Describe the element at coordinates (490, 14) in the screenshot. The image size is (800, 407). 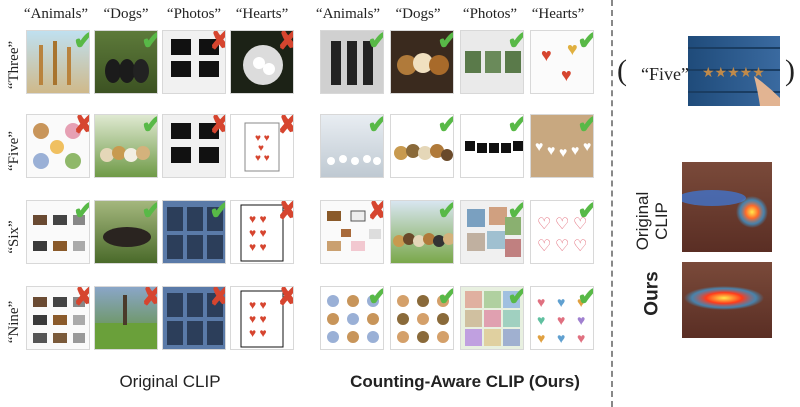
I see `col-head-photos-ours: “Photos”` at that location.